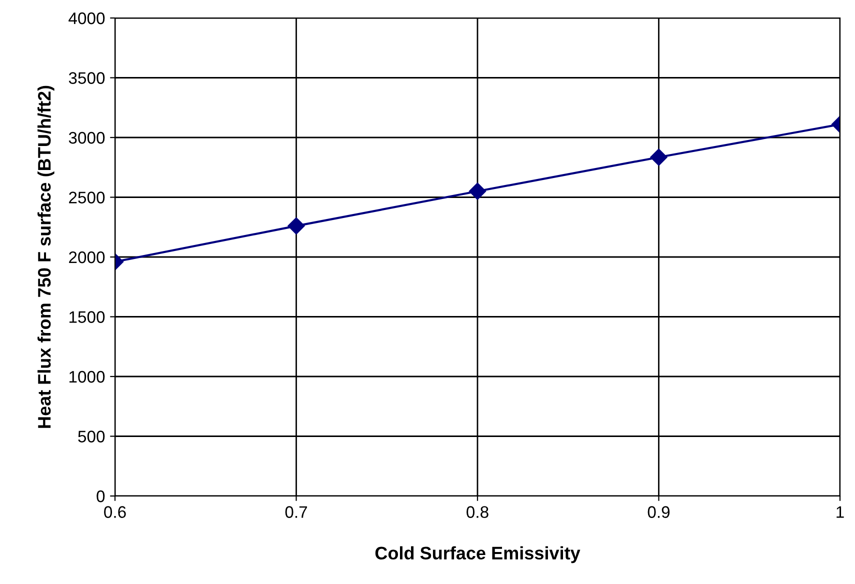  Describe the element at coordinates (86, 78) in the screenshot. I see `y-tick-label: 3500` at that location.